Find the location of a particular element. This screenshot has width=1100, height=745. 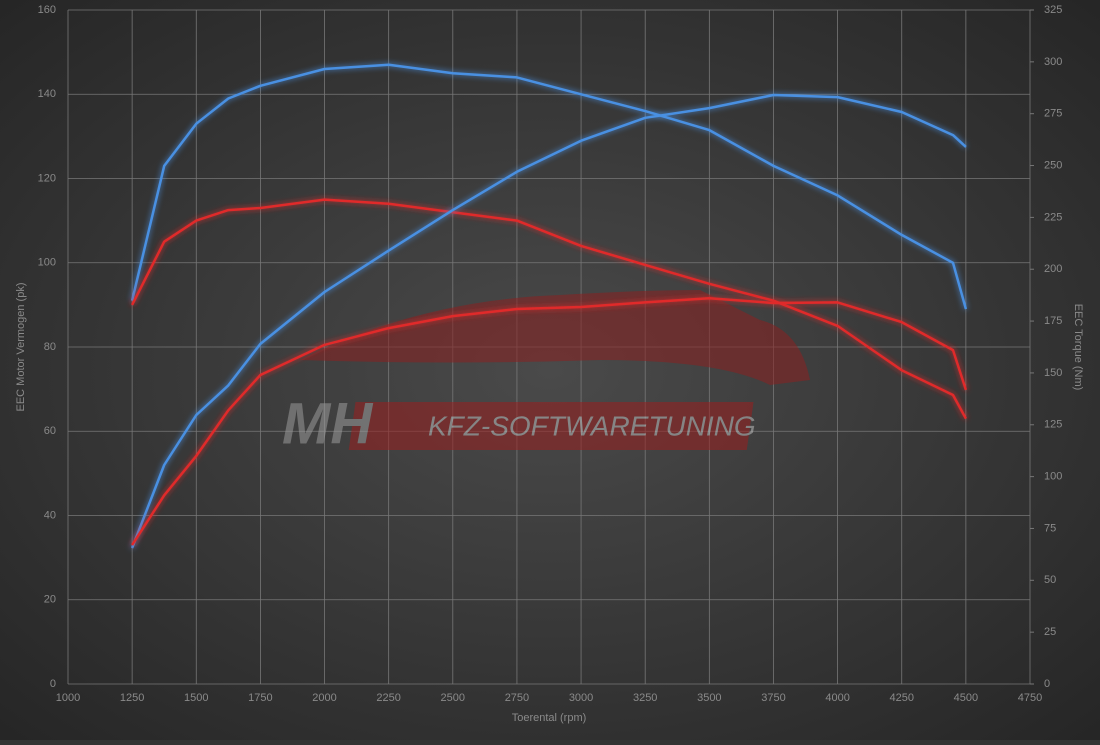

x-tick-label: 3250 is located at coordinates (645, 698).